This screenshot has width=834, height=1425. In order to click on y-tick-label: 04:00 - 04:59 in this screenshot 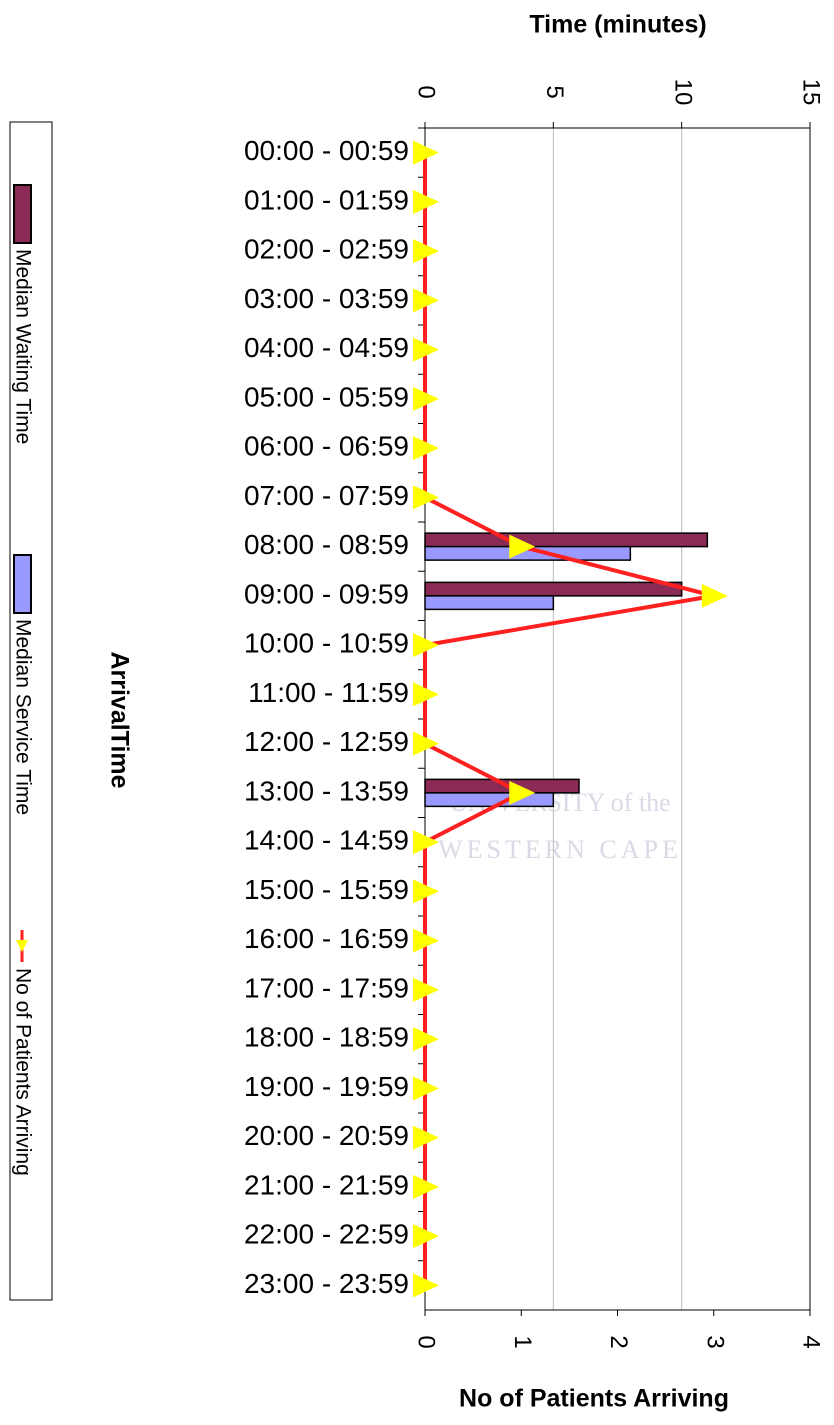, I will do `click(326, 347)`.